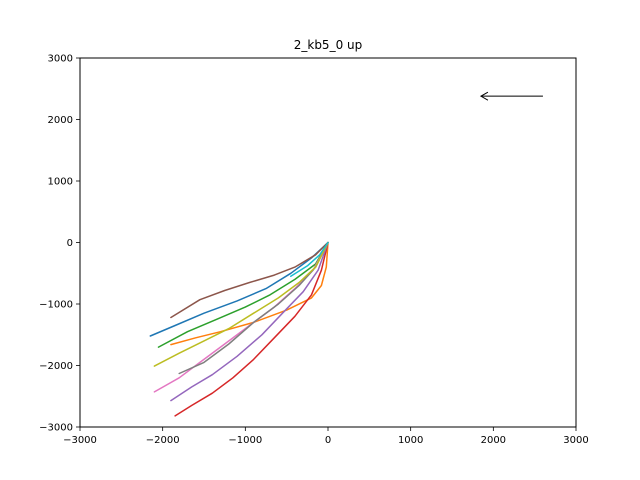  I want to click on x-tick-label: 3000, so click(575, 440).